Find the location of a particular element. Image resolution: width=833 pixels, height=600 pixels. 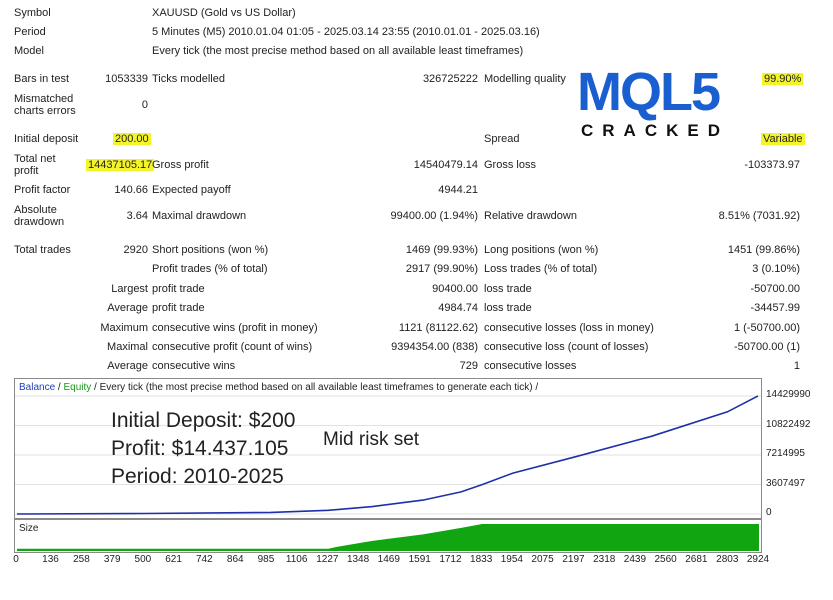

size-series-area is located at coordinates (388, 537).